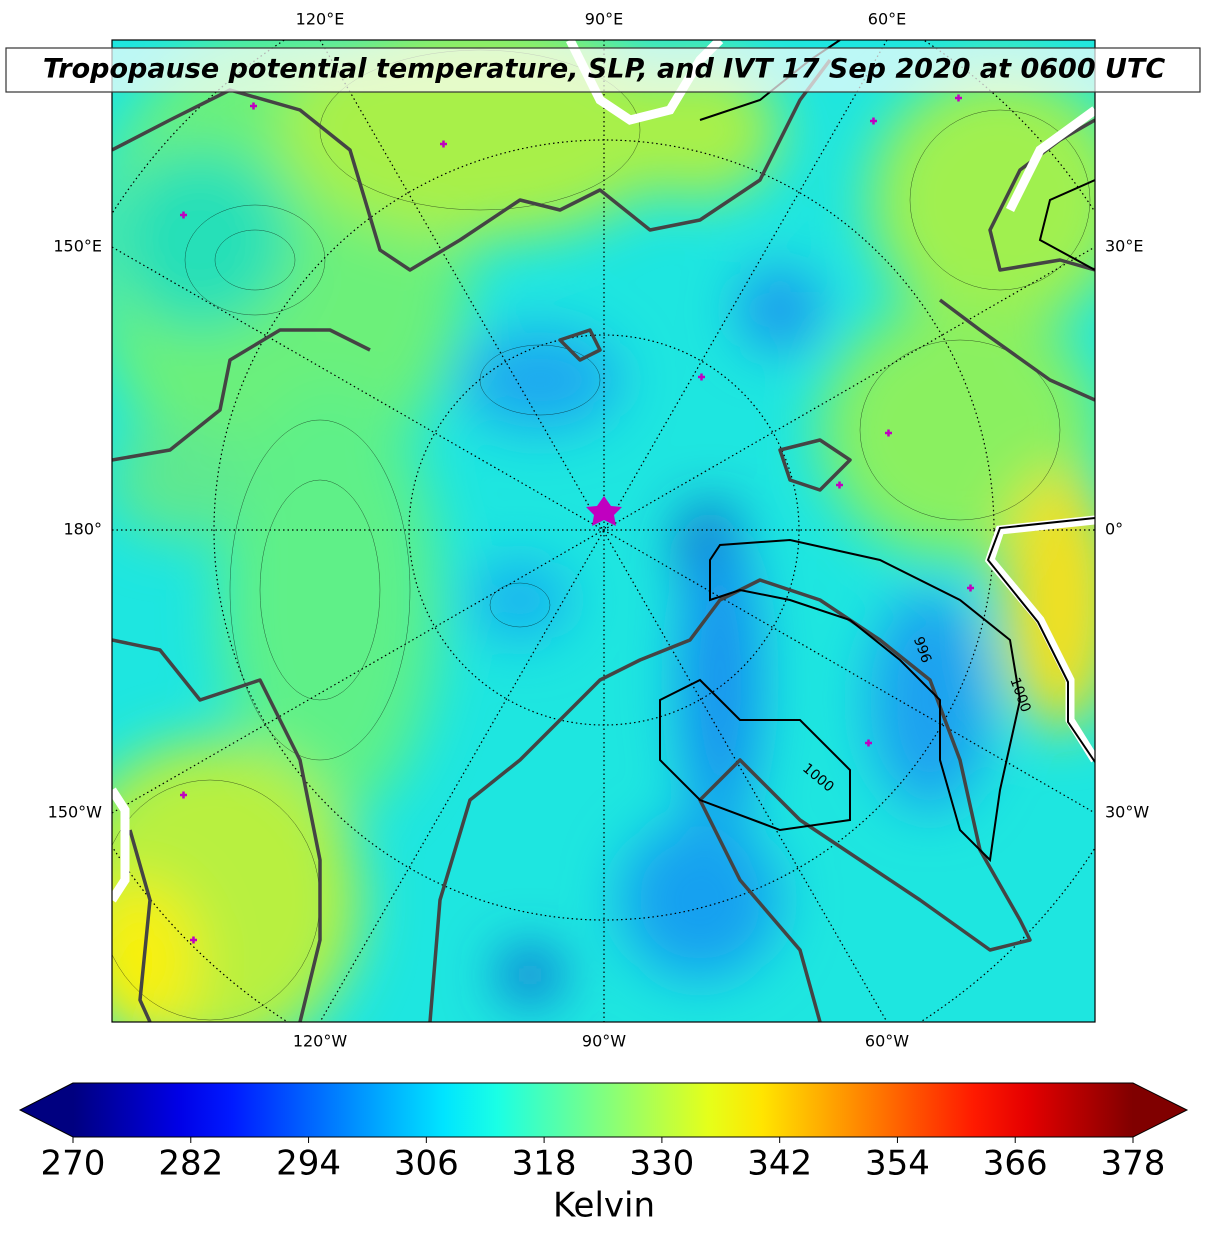 The image size is (1207, 1238). What do you see at coordinates (82, 529) in the screenshot?
I see `longitude-label: 180°` at bounding box center [82, 529].